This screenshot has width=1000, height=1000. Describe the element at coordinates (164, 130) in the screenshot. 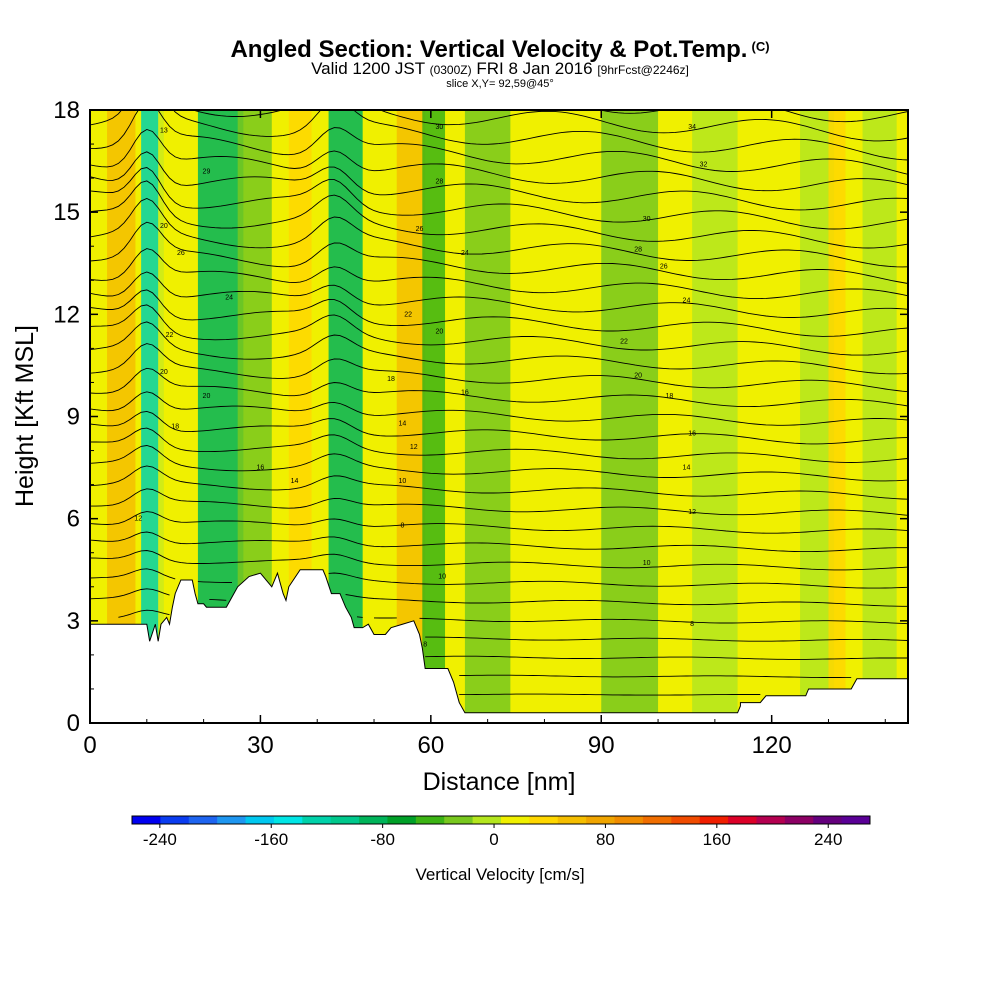

I see `contour-label: 13` at that location.